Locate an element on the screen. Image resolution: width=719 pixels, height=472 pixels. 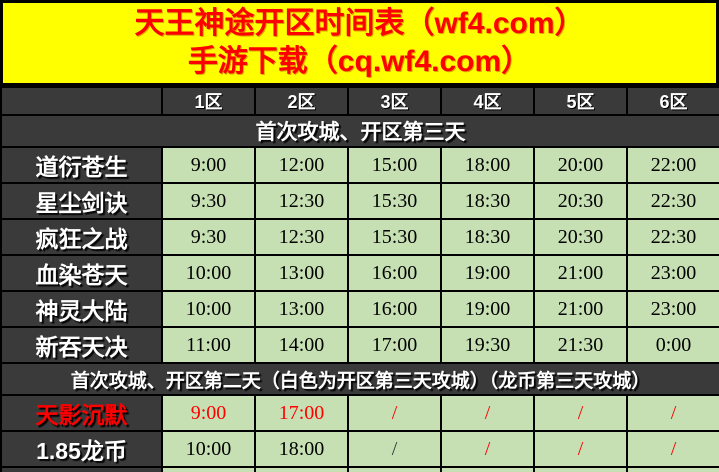
game-name: 1.85龙币 is located at coordinates (81, 449).